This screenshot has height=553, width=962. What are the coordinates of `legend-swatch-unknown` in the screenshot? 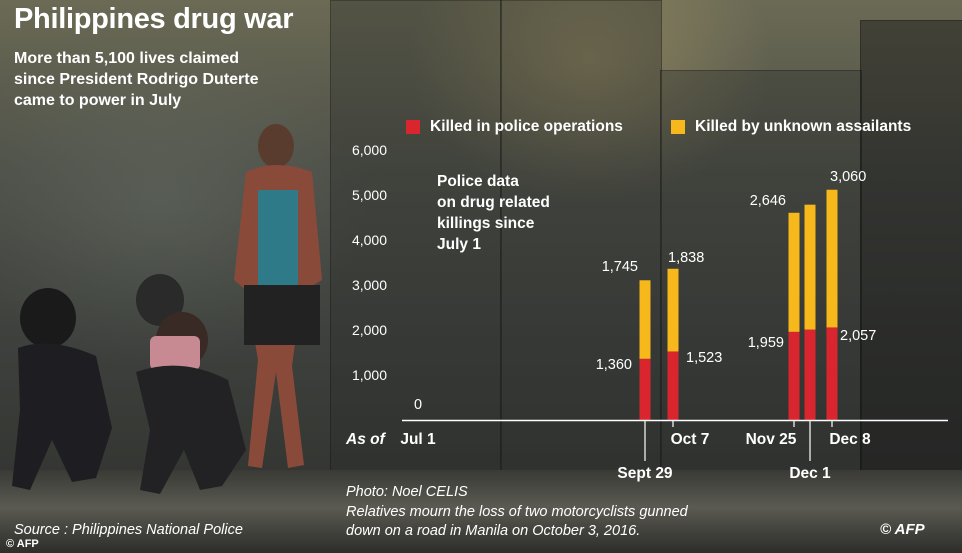 It's located at (678, 127).